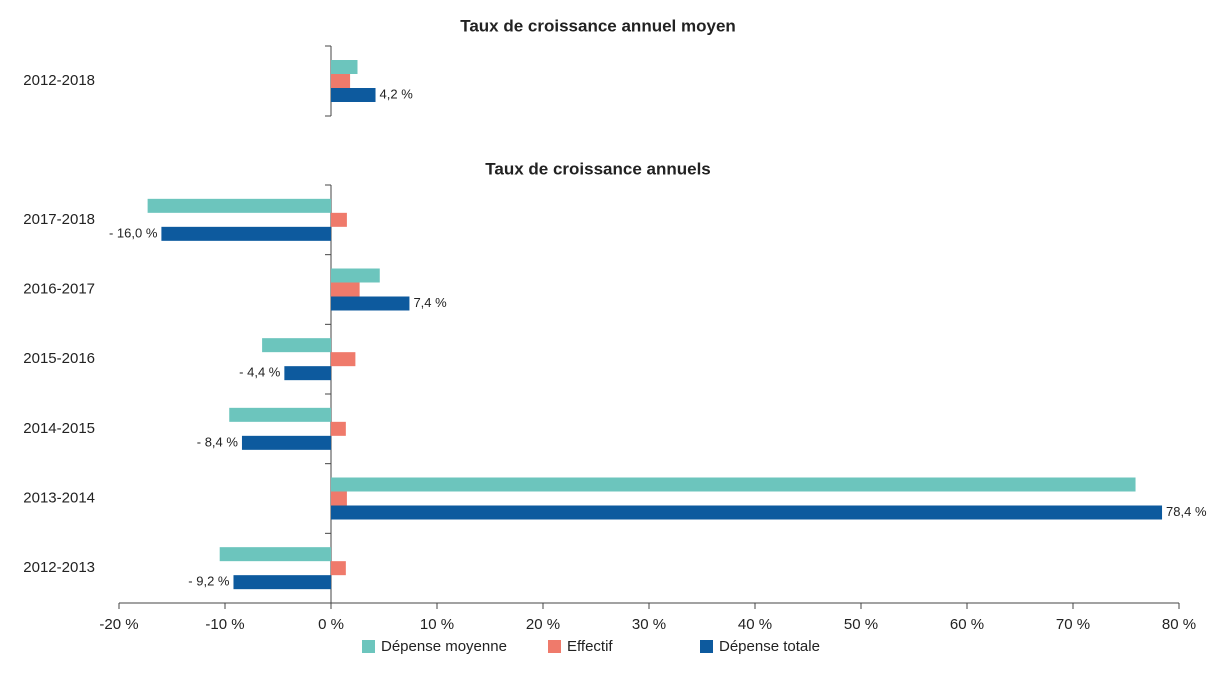  I want to click on x-tick-label: 20 %, so click(543, 624).